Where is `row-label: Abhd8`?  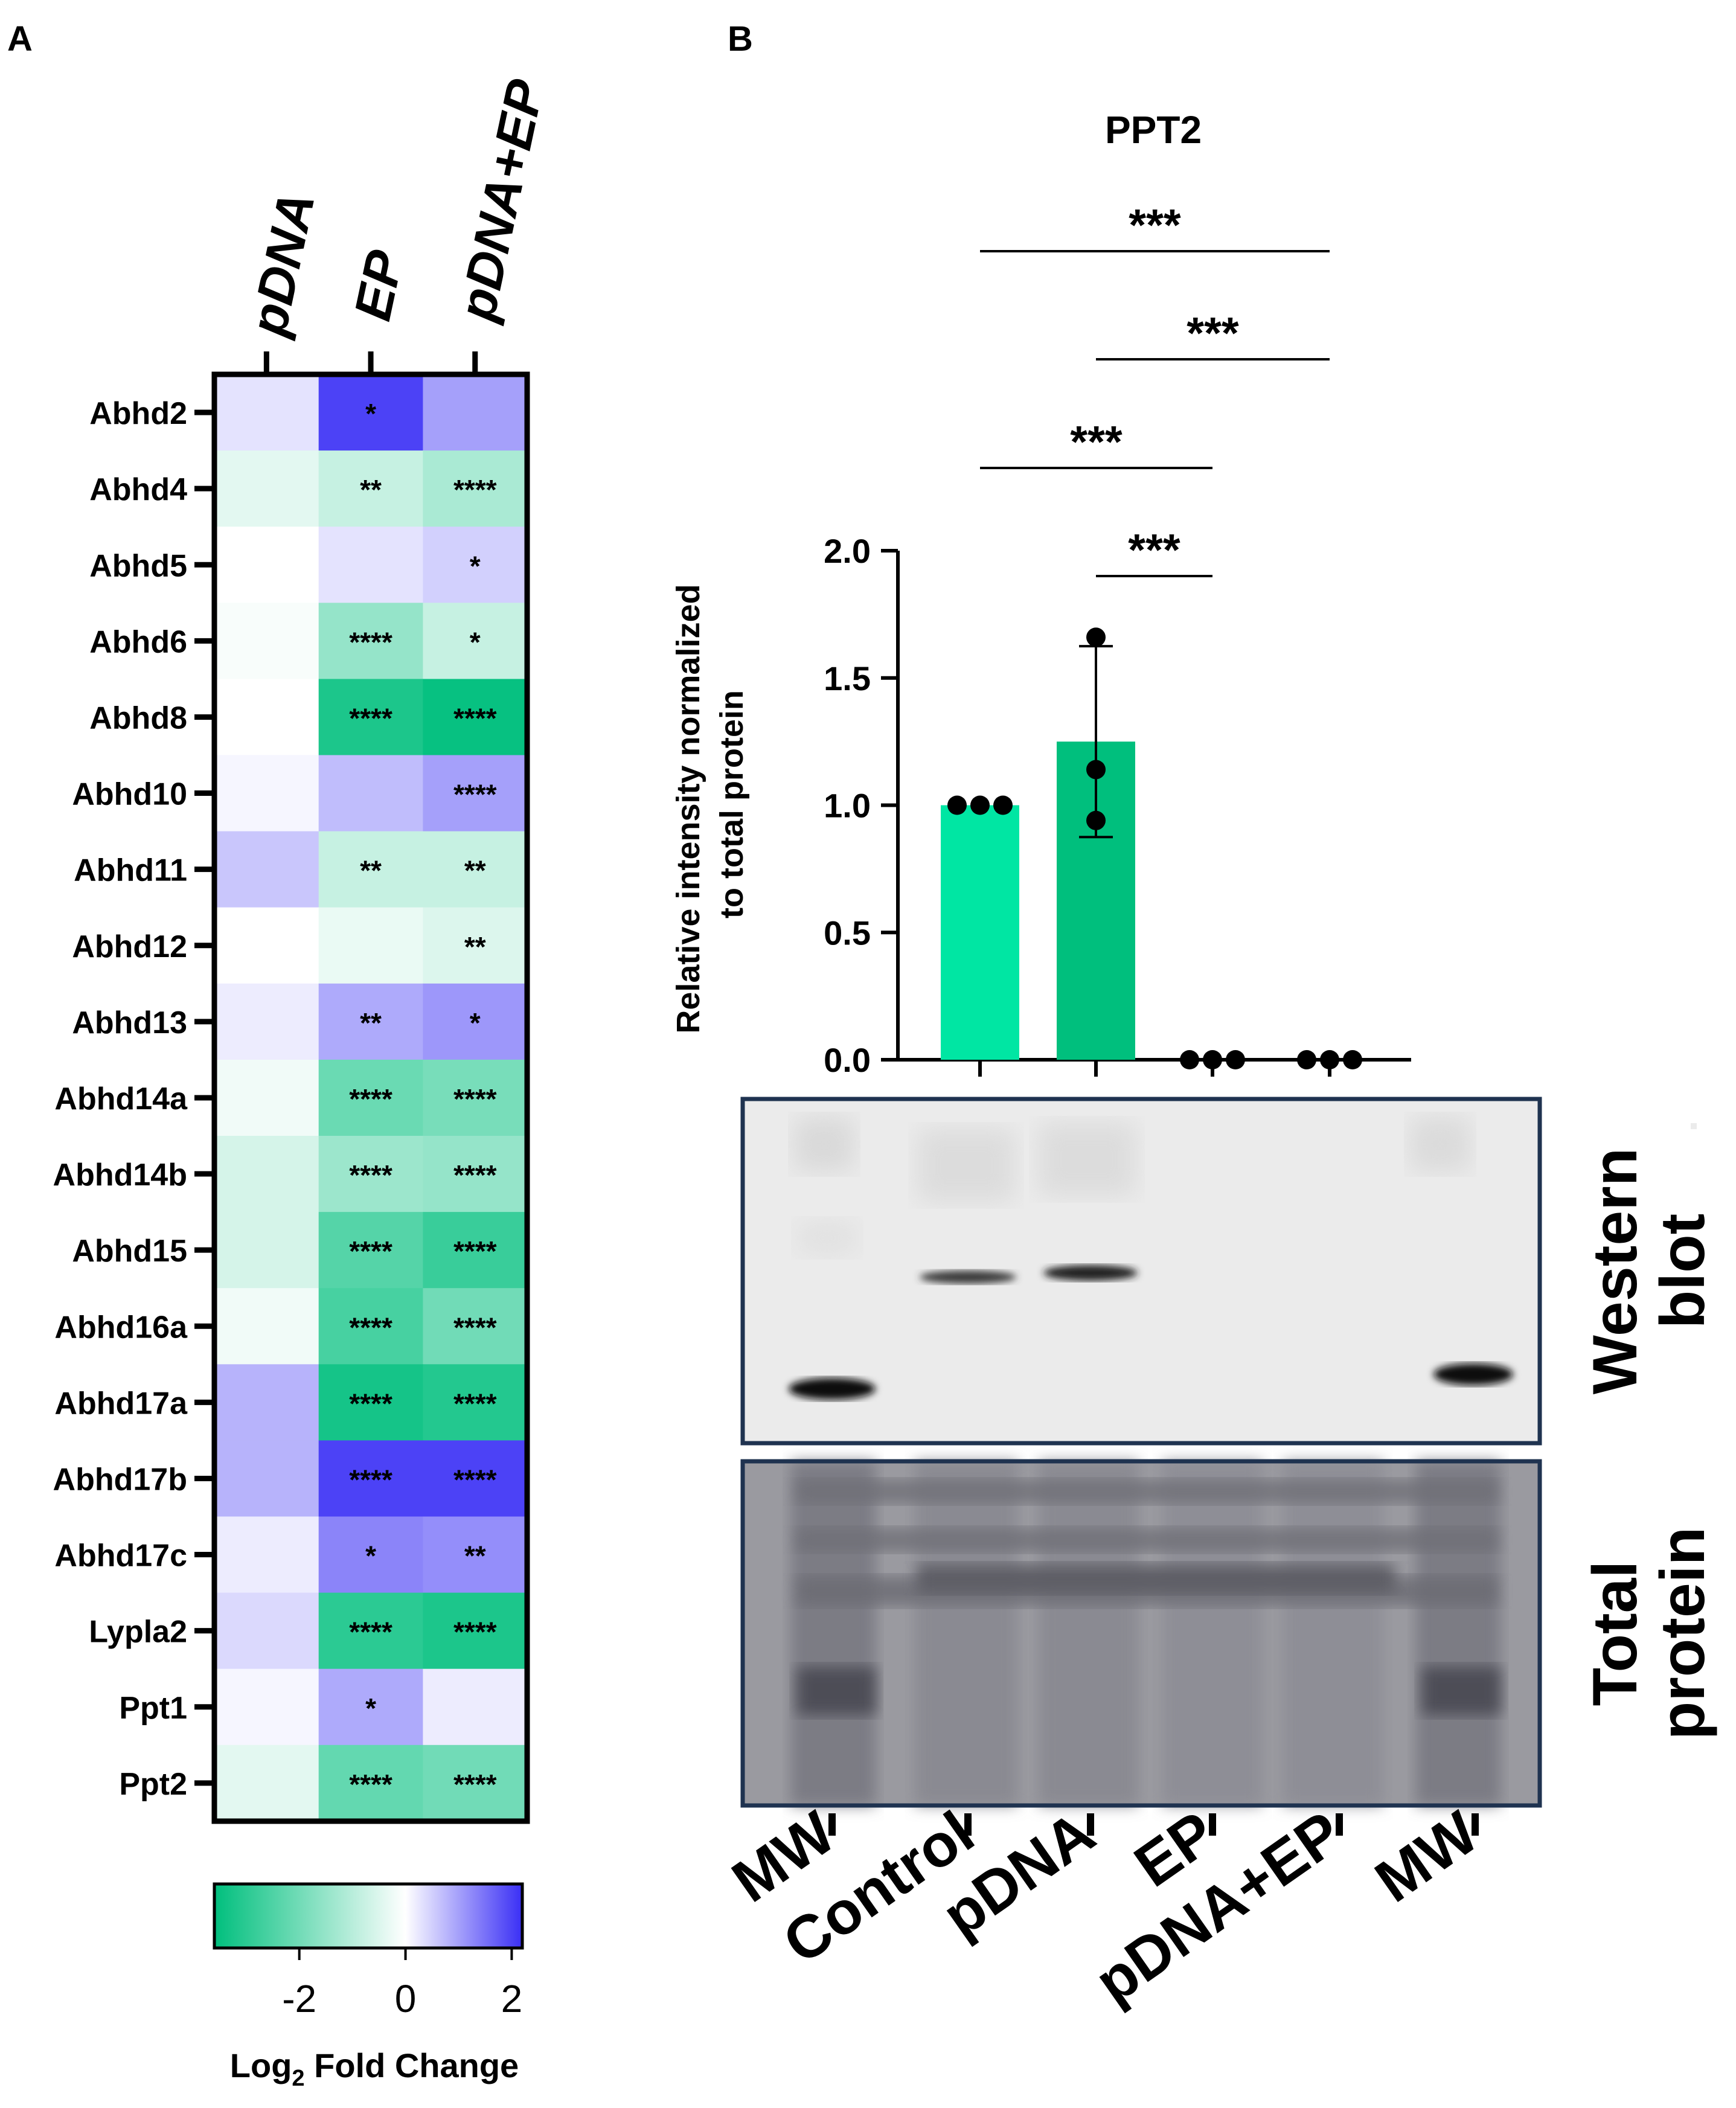 row-label: Abhd8 is located at coordinates (138, 717).